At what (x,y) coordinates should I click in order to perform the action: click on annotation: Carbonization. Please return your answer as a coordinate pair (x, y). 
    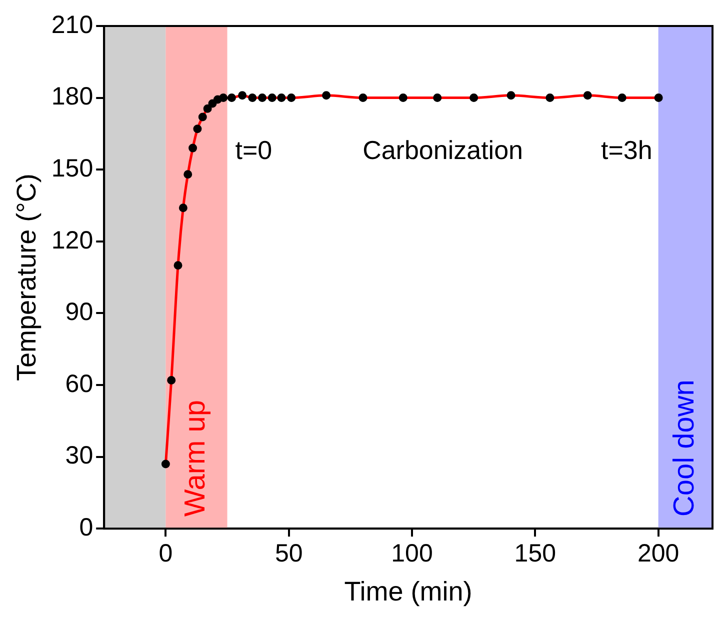
    Looking at the image, I should click on (443, 149).